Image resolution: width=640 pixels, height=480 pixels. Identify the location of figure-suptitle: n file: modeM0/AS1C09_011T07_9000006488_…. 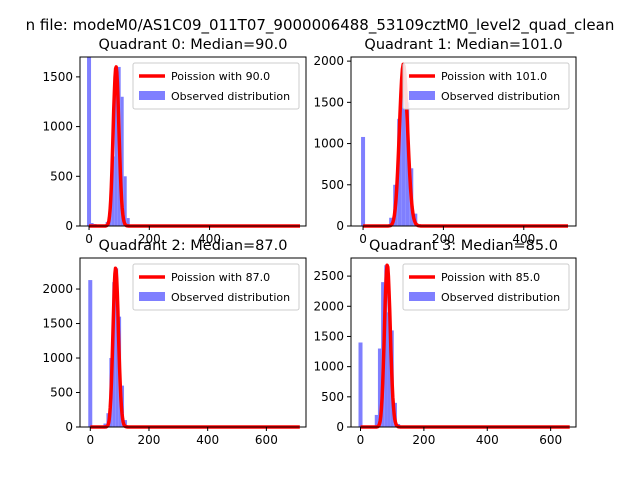
(320, 25).